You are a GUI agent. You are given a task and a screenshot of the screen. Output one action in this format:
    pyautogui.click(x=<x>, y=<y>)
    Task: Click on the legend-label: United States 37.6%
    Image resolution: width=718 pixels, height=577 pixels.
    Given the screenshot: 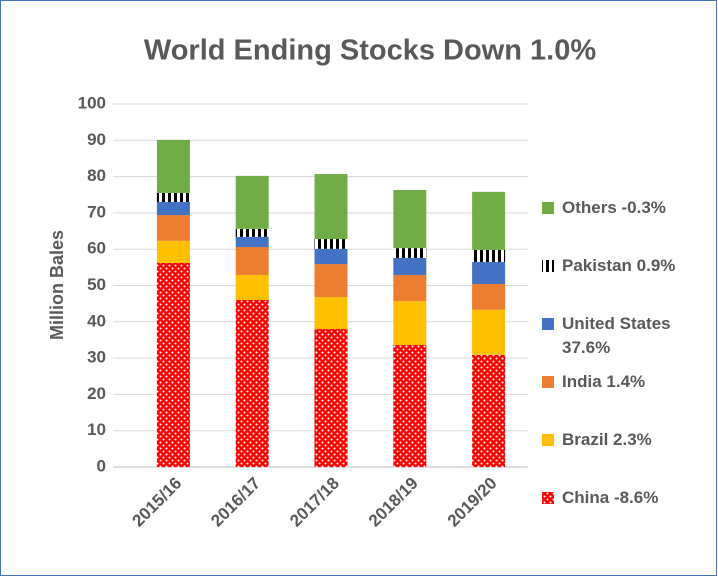 What is the action you would take?
    pyautogui.click(x=616, y=335)
    